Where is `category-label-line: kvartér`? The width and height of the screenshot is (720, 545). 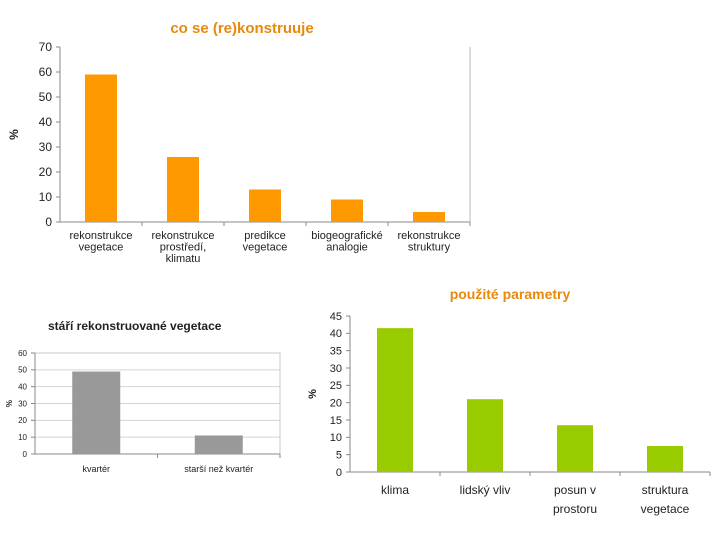 category-label-line: kvartér is located at coordinates (96, 469).